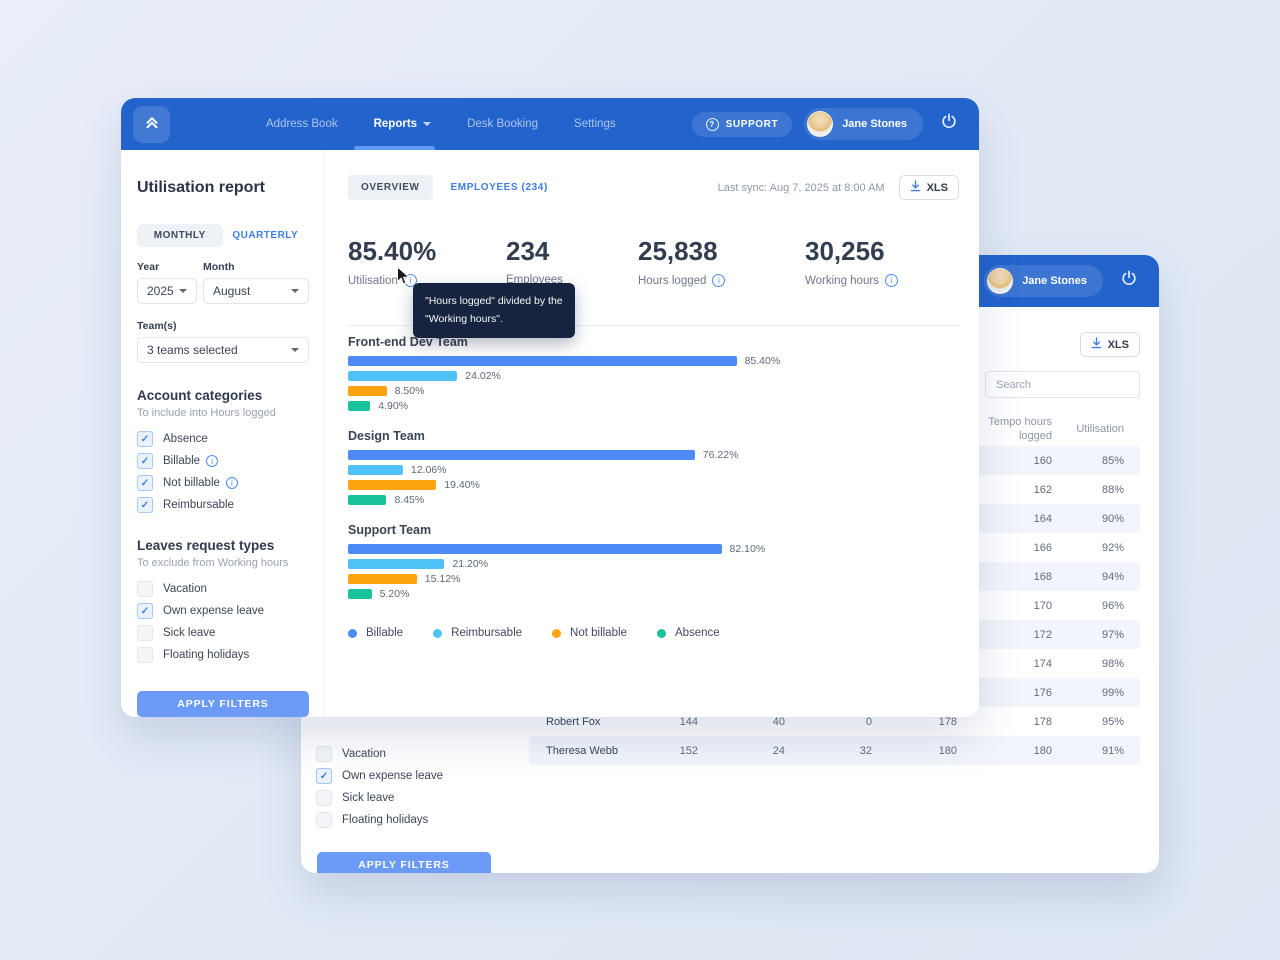  I want to click on download-icon, so click(915, 187).